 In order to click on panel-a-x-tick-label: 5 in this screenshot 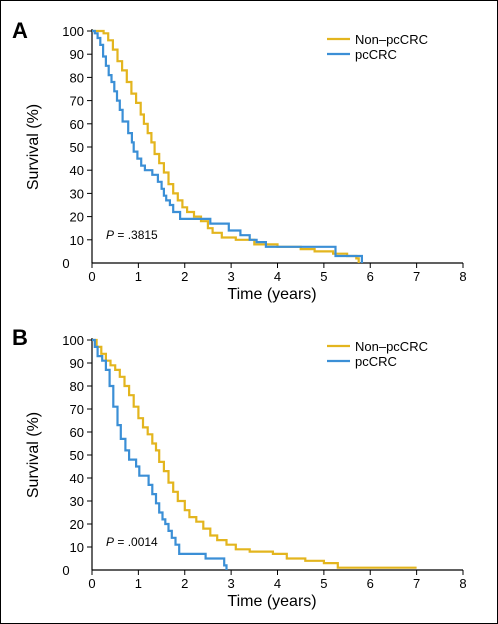, I will do `click(323, 276)`.